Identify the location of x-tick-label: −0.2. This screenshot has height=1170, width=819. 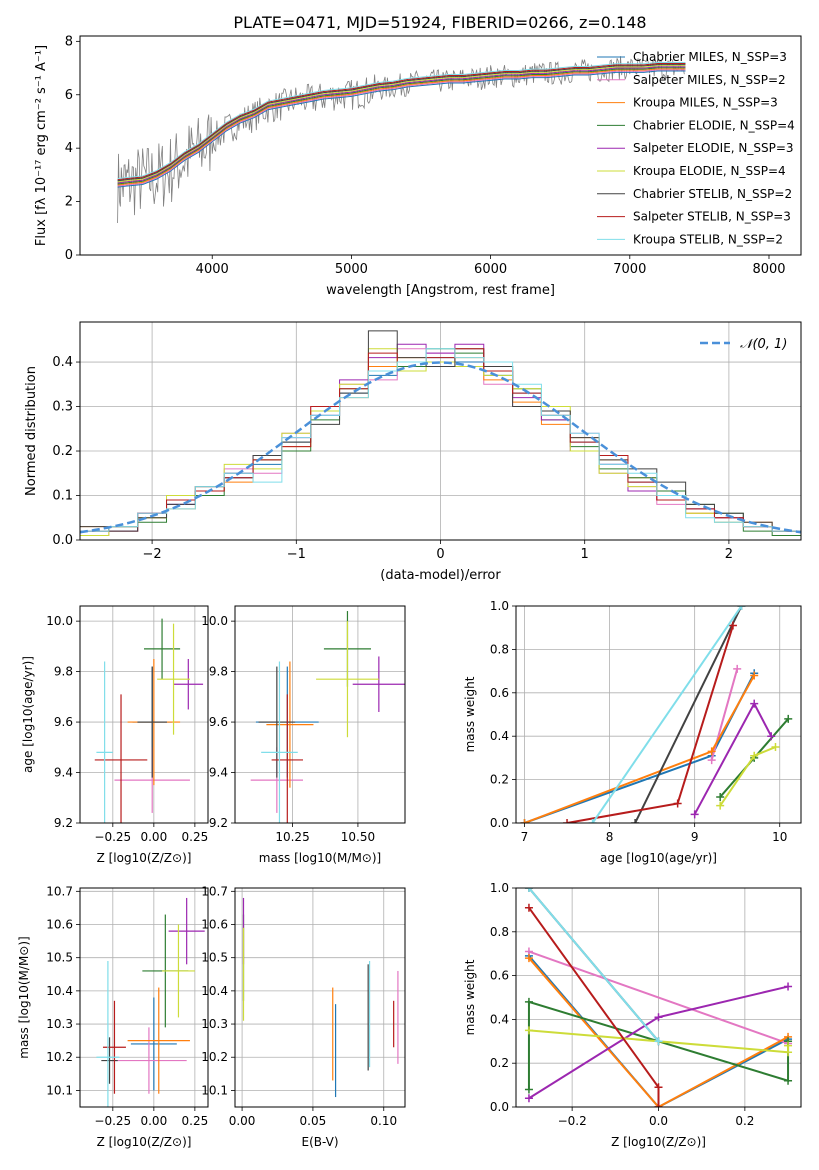
(572, 1121).